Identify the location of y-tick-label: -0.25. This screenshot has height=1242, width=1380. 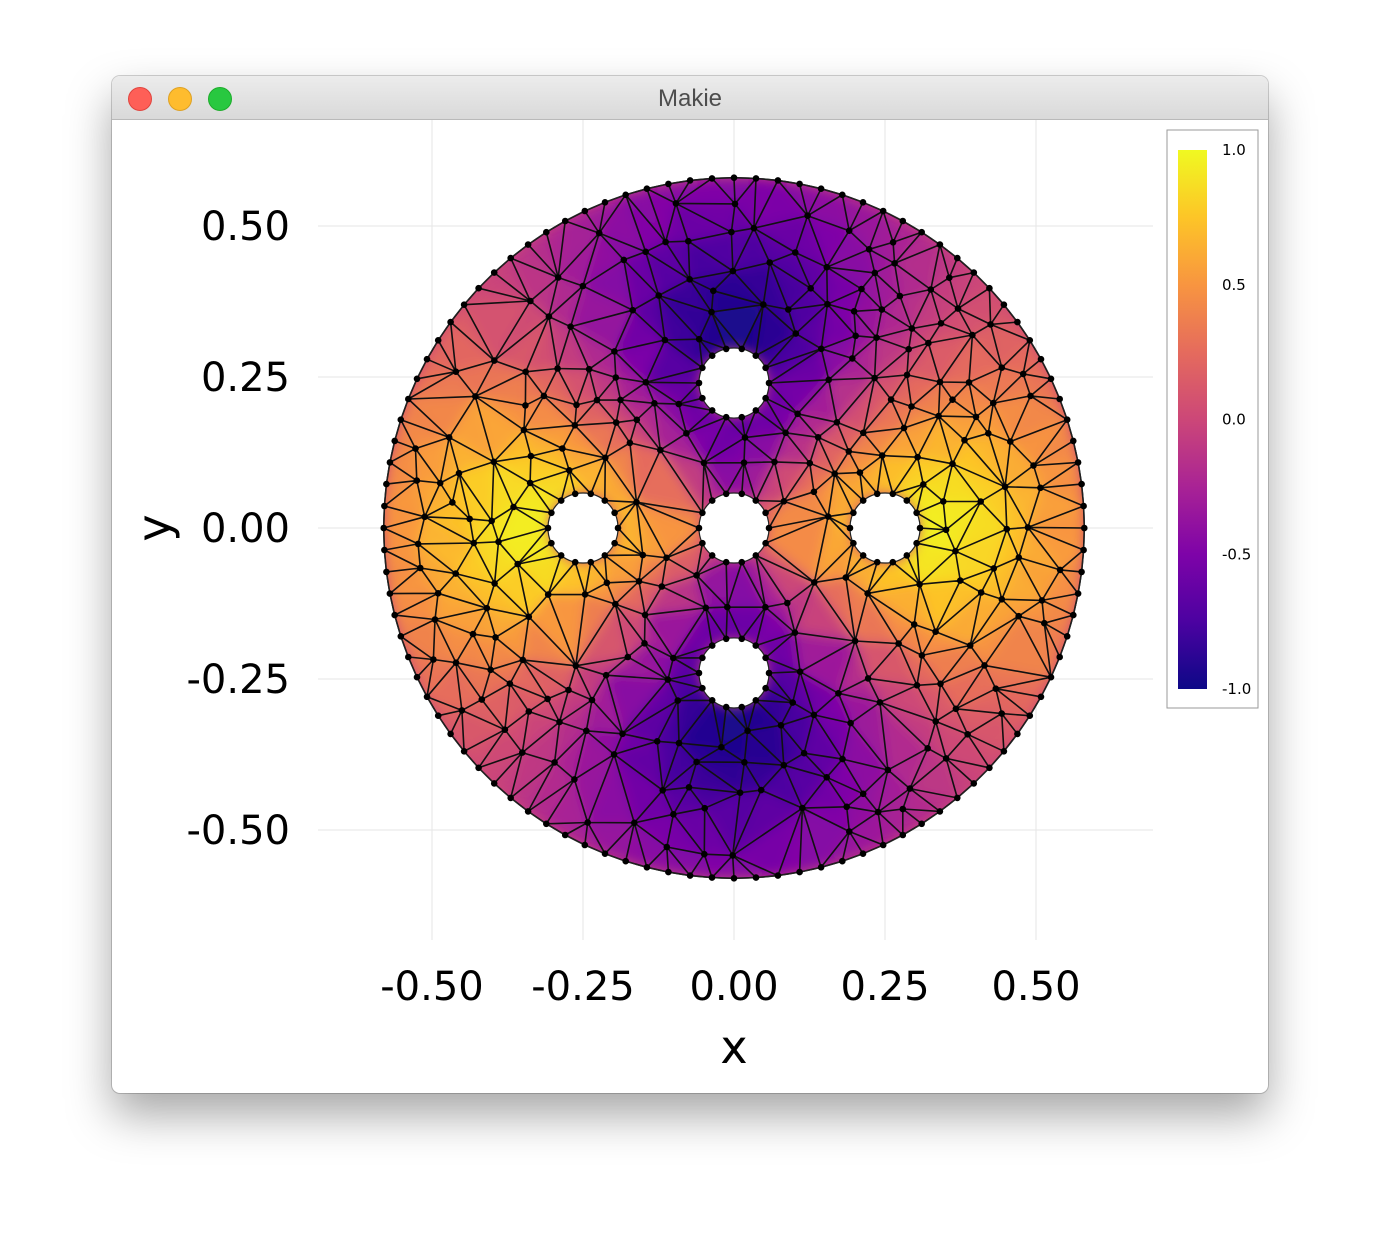
(239, 680).